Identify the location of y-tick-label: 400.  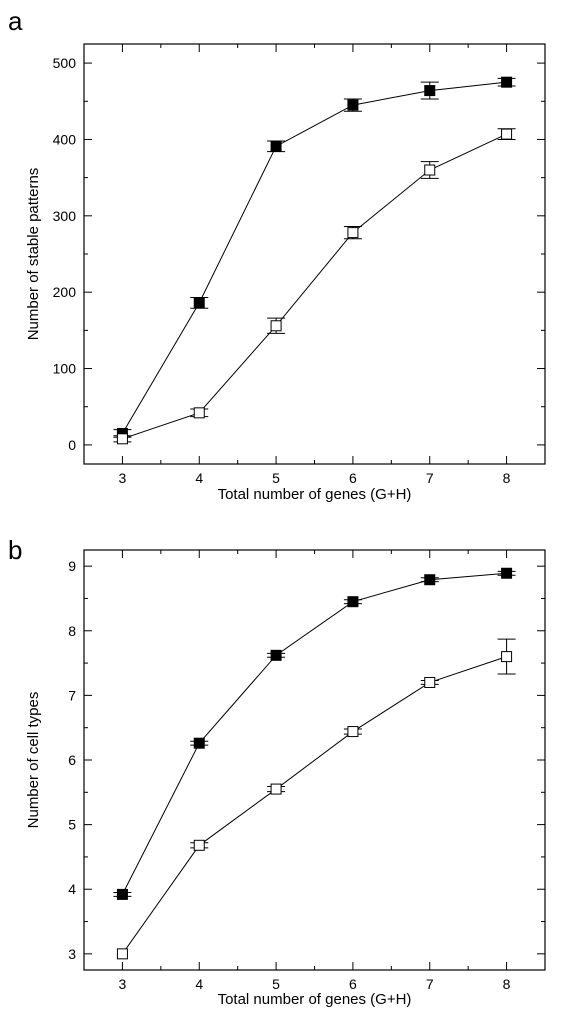
(65, 139).